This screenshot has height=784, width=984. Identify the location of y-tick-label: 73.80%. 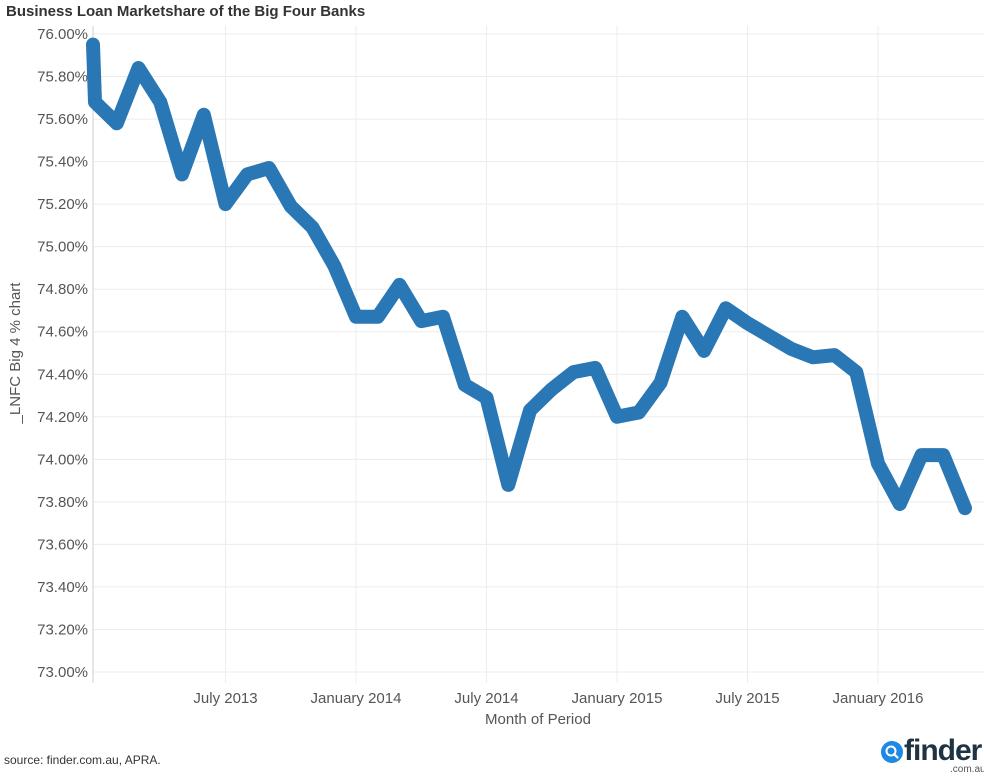
(62, 502).